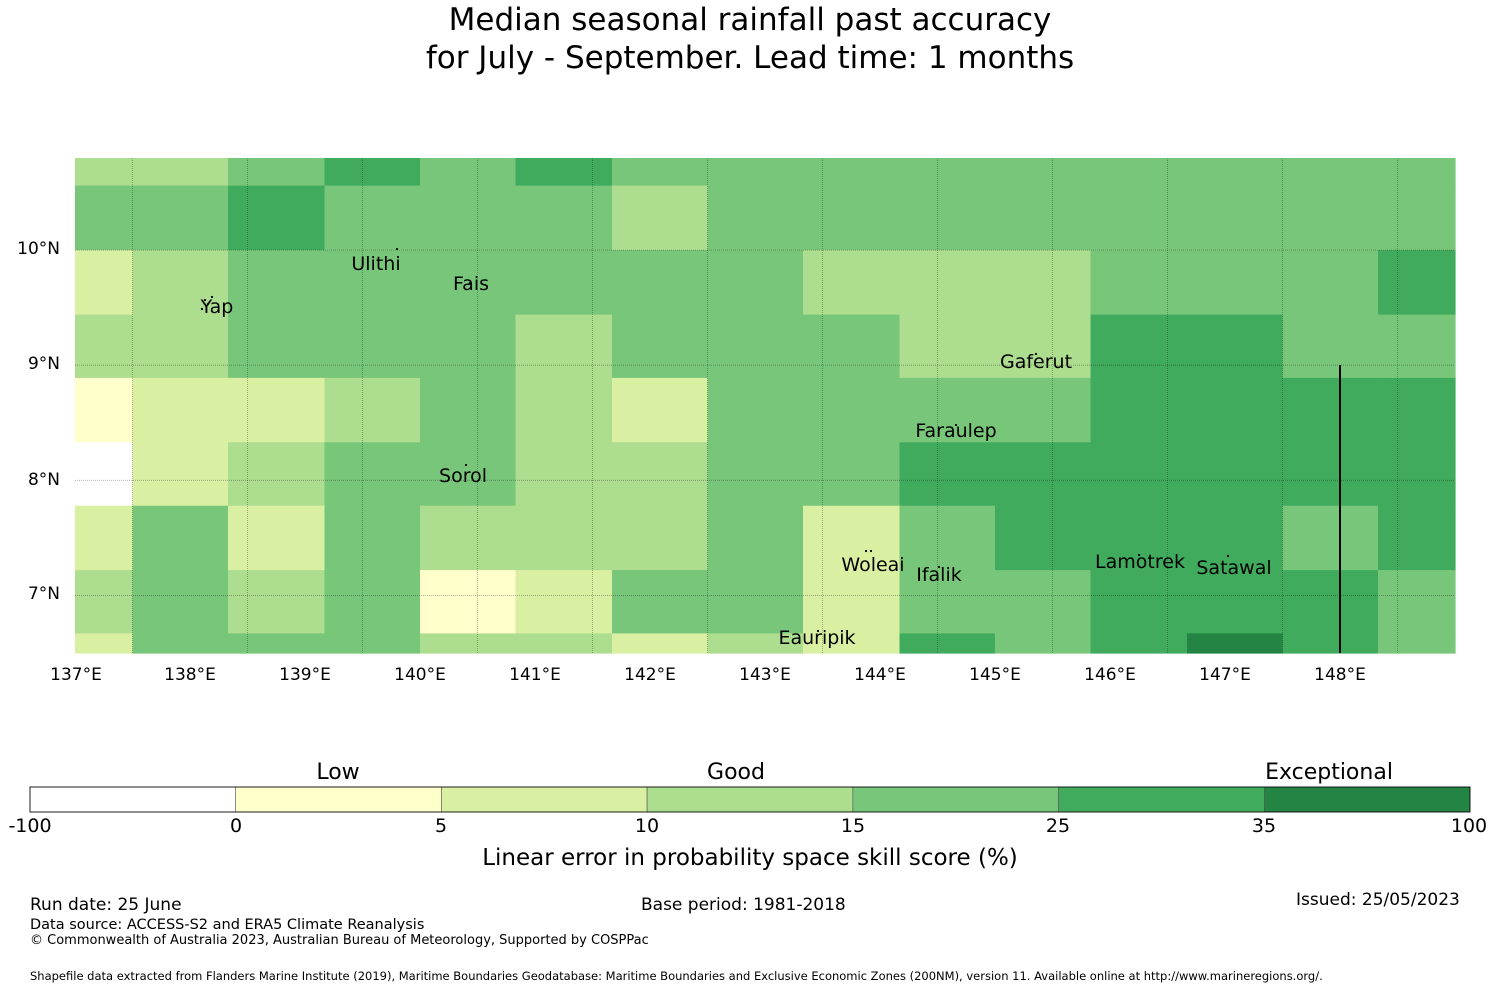 Image resolution: width=1500 pixels, height=990 pixels. What do you see at coordinates (939, 575) in the screenshot?
I see `place-label-ifalik: Ifalik` at bounding box center [939, 575].